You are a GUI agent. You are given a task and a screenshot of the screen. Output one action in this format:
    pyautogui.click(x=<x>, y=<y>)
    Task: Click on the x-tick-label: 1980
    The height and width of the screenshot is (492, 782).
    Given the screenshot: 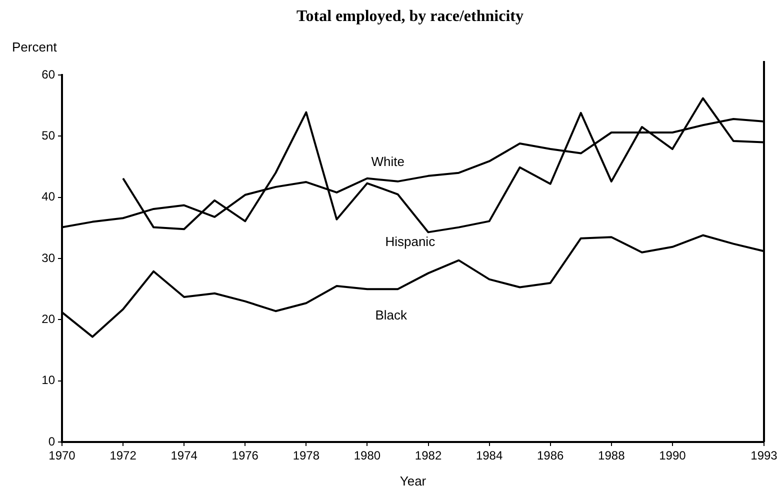 What is the action you would take?
    pyautogui.click(x=367, y=455)
    